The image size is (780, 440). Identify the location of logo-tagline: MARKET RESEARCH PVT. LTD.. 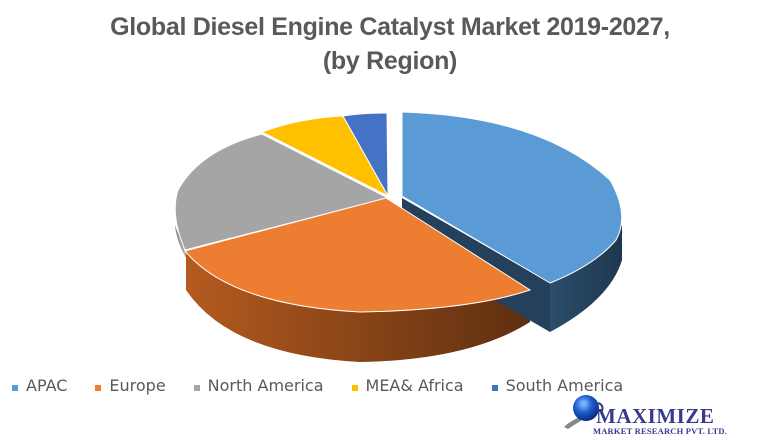
(660, 431).